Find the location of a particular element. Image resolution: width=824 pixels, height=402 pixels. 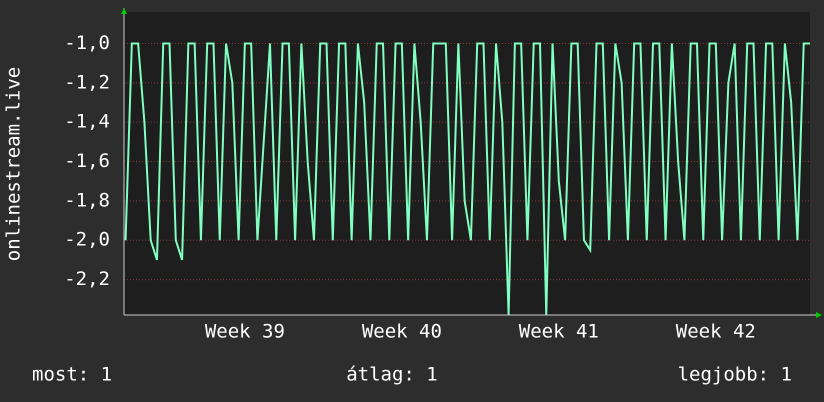

y-tick-label: -2,2 is located at coordinates (87, 279).